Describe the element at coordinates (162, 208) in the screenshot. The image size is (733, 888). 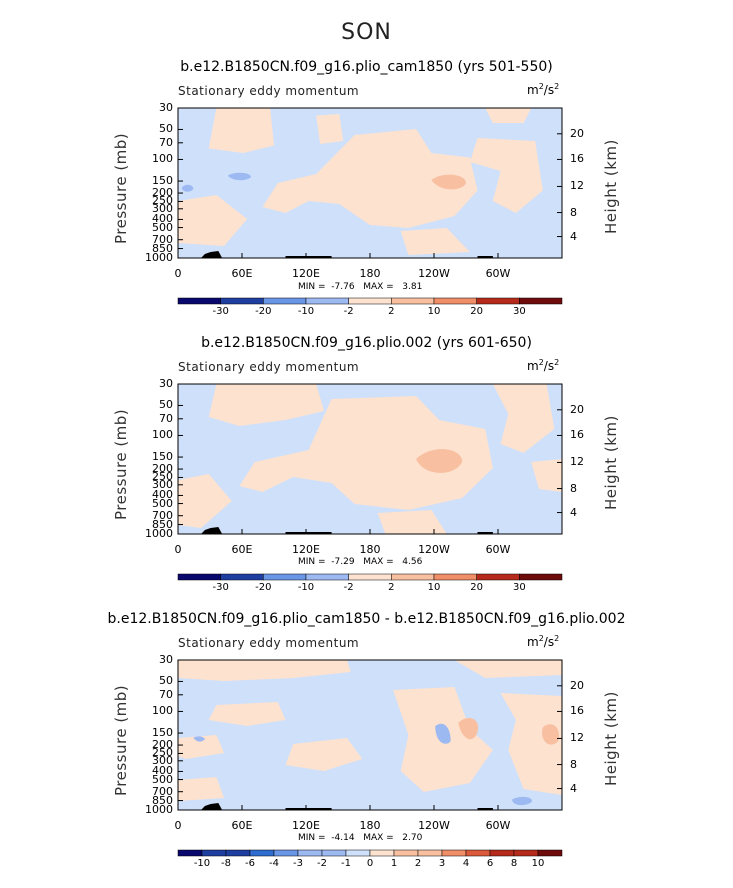
I see `panel-1-ytick-label: 300` at that location.